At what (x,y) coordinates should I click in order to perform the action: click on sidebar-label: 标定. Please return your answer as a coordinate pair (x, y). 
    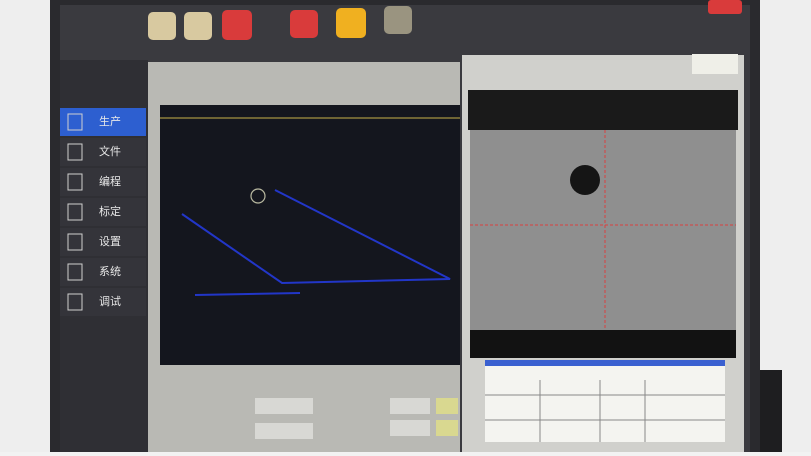
    Looking at the image, I should click on (110, 211).